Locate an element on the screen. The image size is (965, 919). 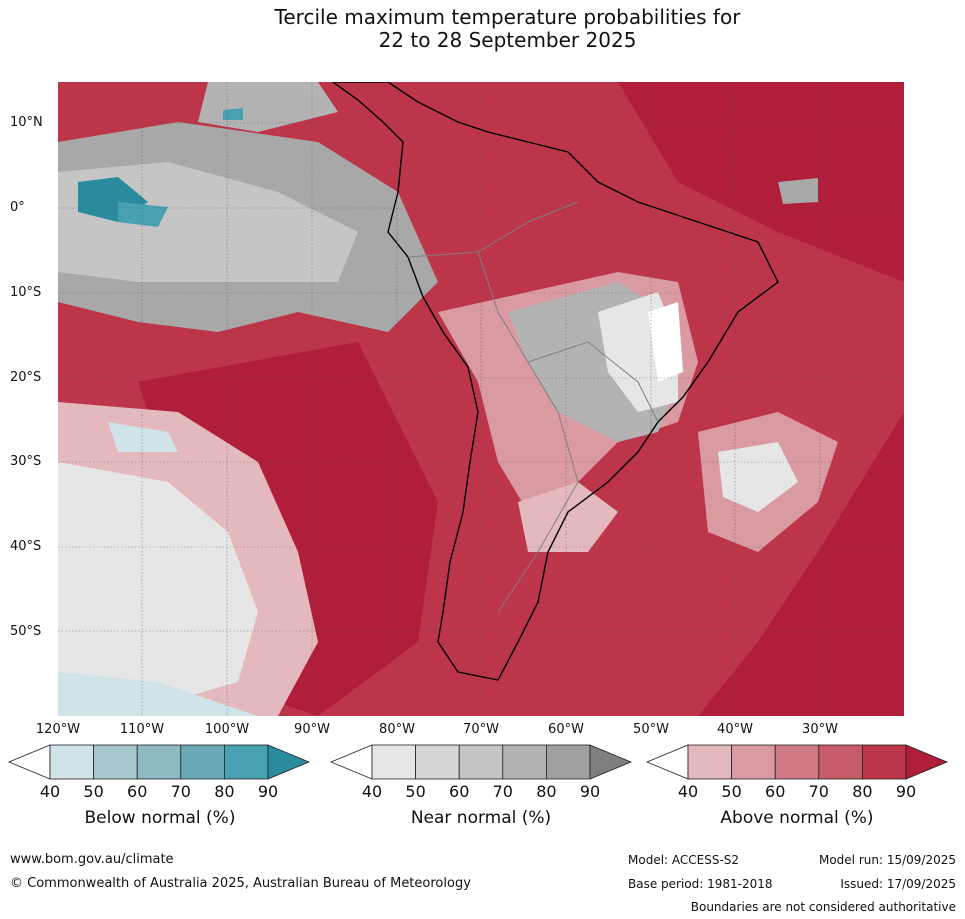
model-run-date: Model run: 15/09/2025 is located at coordinates (887, 860).